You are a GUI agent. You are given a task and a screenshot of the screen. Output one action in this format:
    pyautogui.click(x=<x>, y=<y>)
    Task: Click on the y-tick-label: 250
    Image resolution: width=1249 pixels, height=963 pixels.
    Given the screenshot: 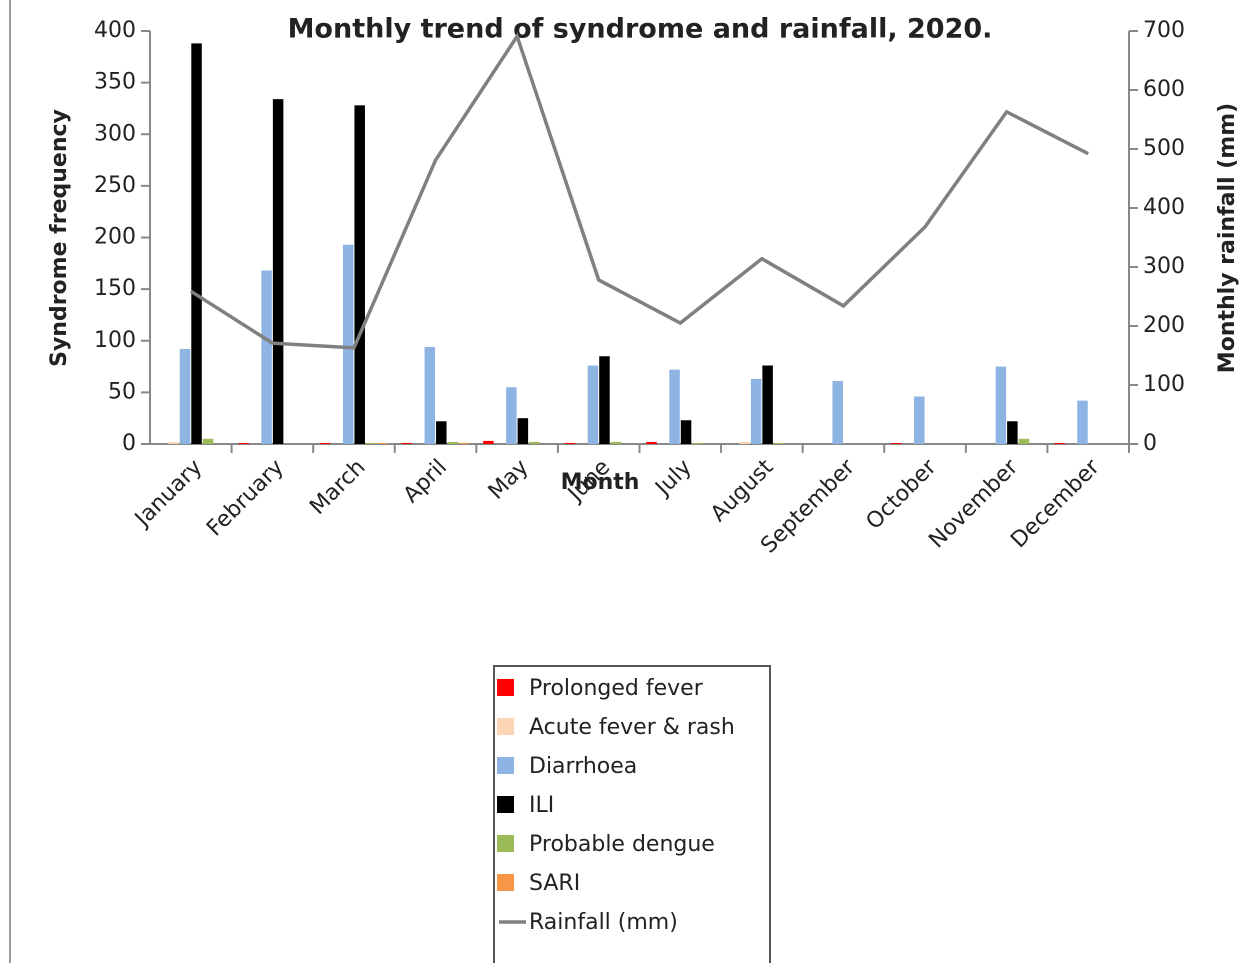 What is the action you would take?
    pyautogui.click(x=115, y=185)
    